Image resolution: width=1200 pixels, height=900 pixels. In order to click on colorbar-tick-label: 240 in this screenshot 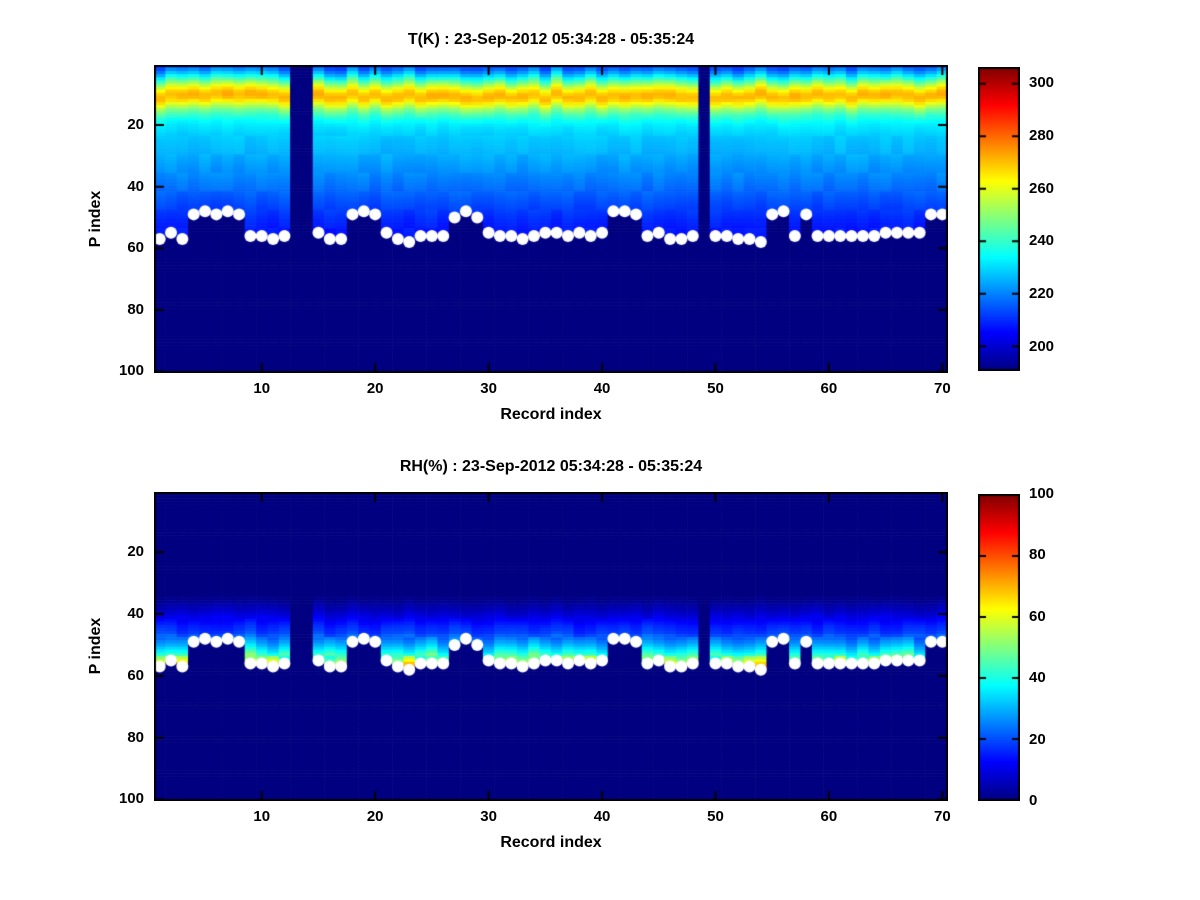, I will do `click(1042, 241)`.